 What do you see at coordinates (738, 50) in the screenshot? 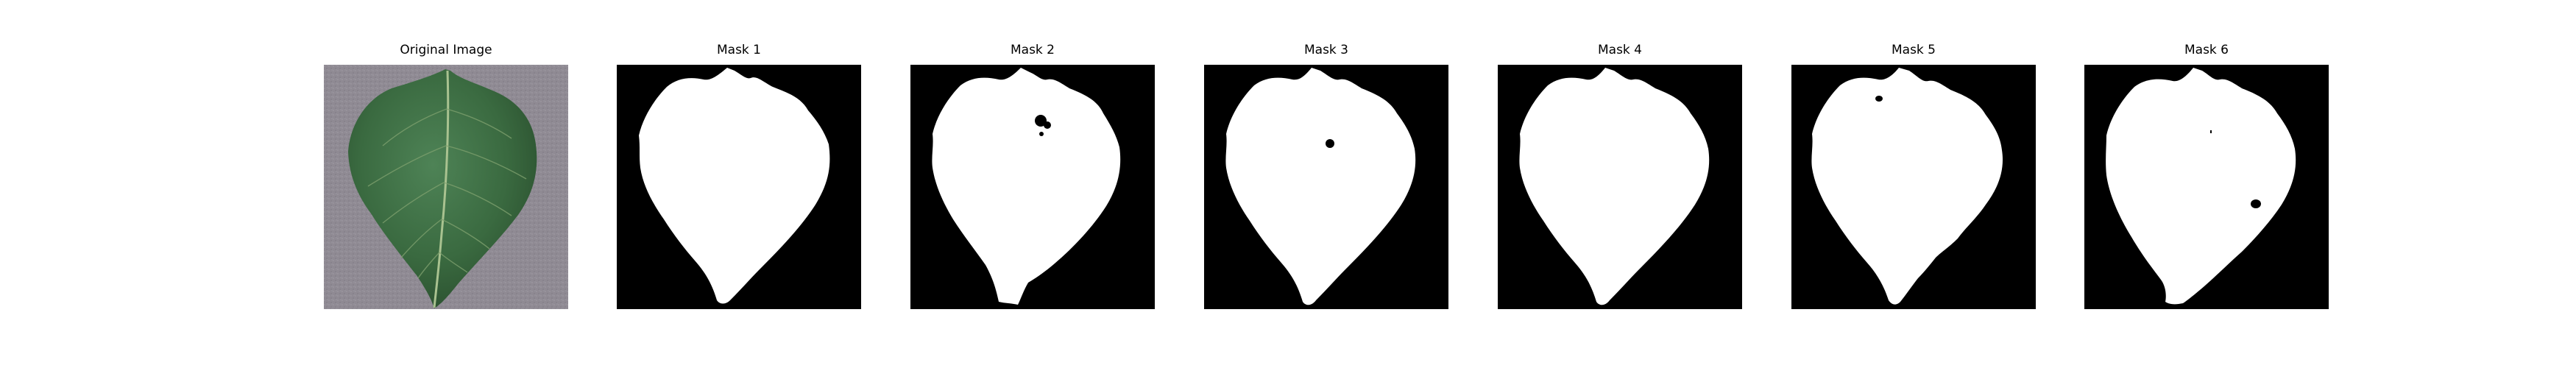
I see `panel-title: Mask 1` at bounding box center [738, 50].